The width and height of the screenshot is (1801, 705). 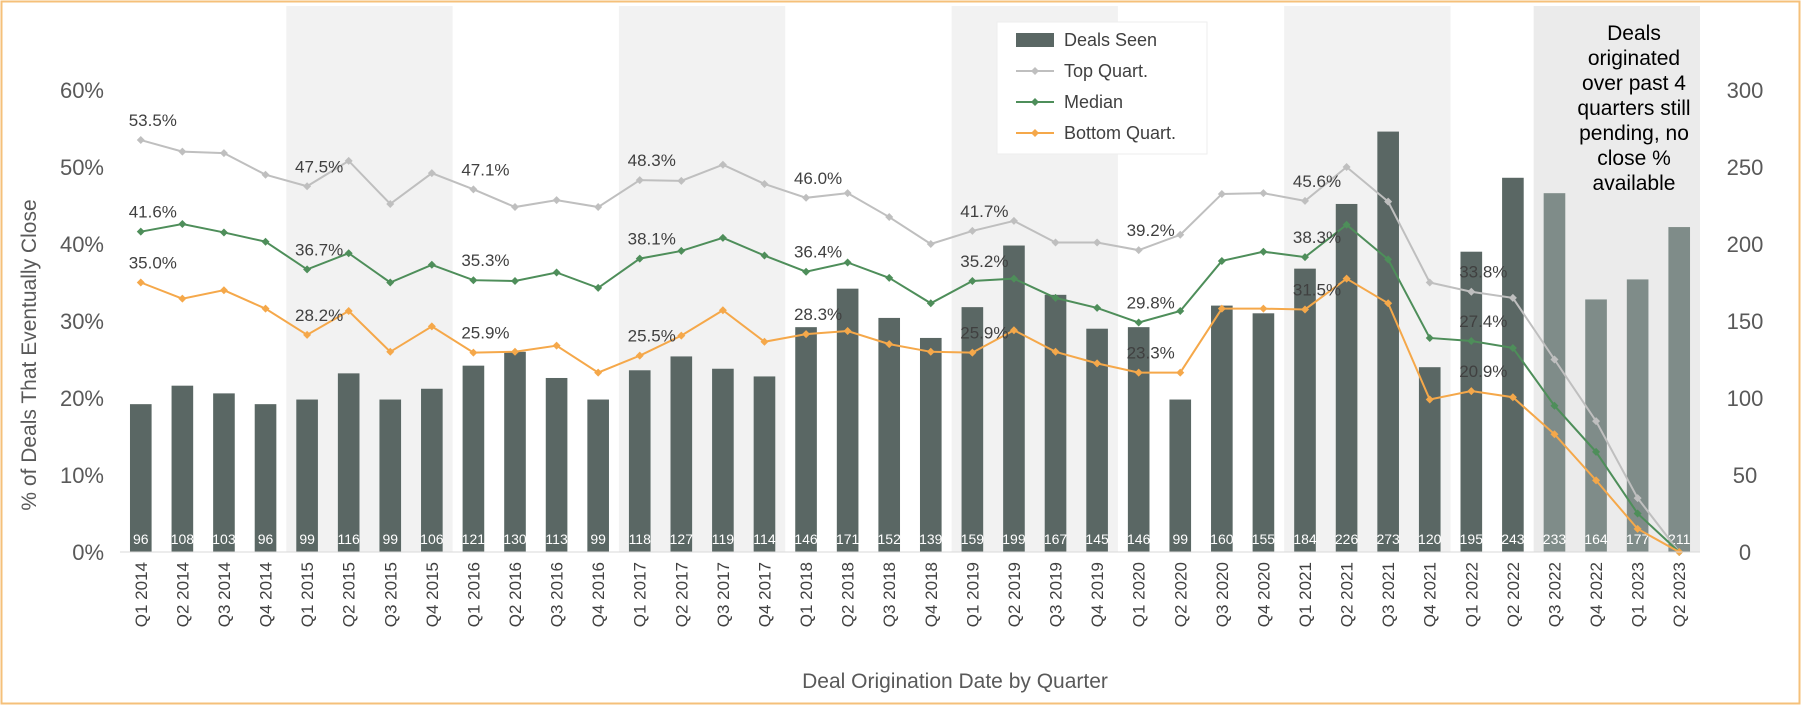 What do you see at coordinates (1745, 398) in the screenshot?
I see `y-right-tick: 100` at bounding box center [1745, 398].